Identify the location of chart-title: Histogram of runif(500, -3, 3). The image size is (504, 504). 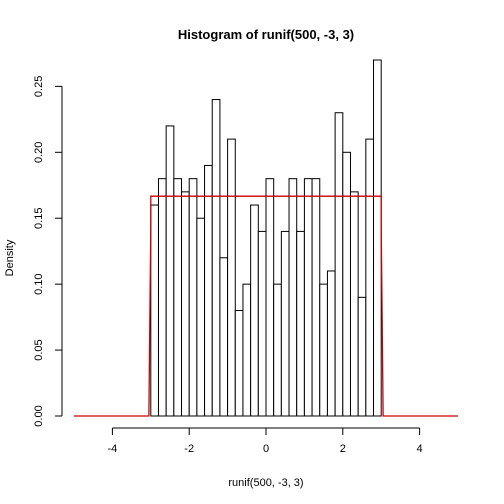
(266, 34).